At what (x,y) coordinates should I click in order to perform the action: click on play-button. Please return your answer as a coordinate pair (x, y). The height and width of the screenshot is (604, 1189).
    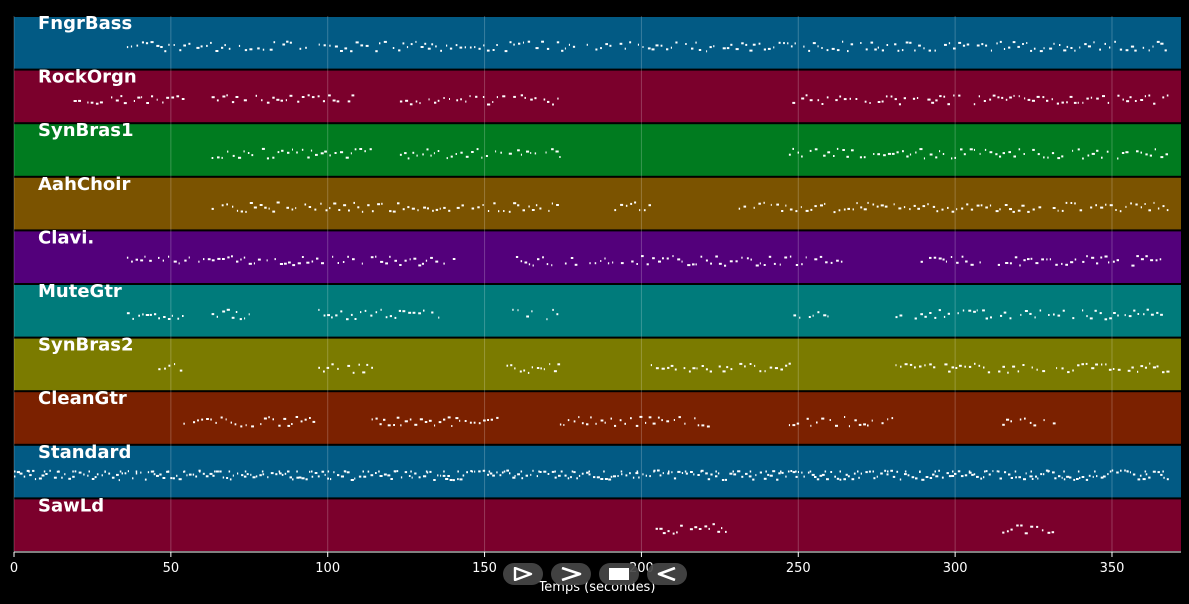
    Looking at the image, I should click on (523, 574).